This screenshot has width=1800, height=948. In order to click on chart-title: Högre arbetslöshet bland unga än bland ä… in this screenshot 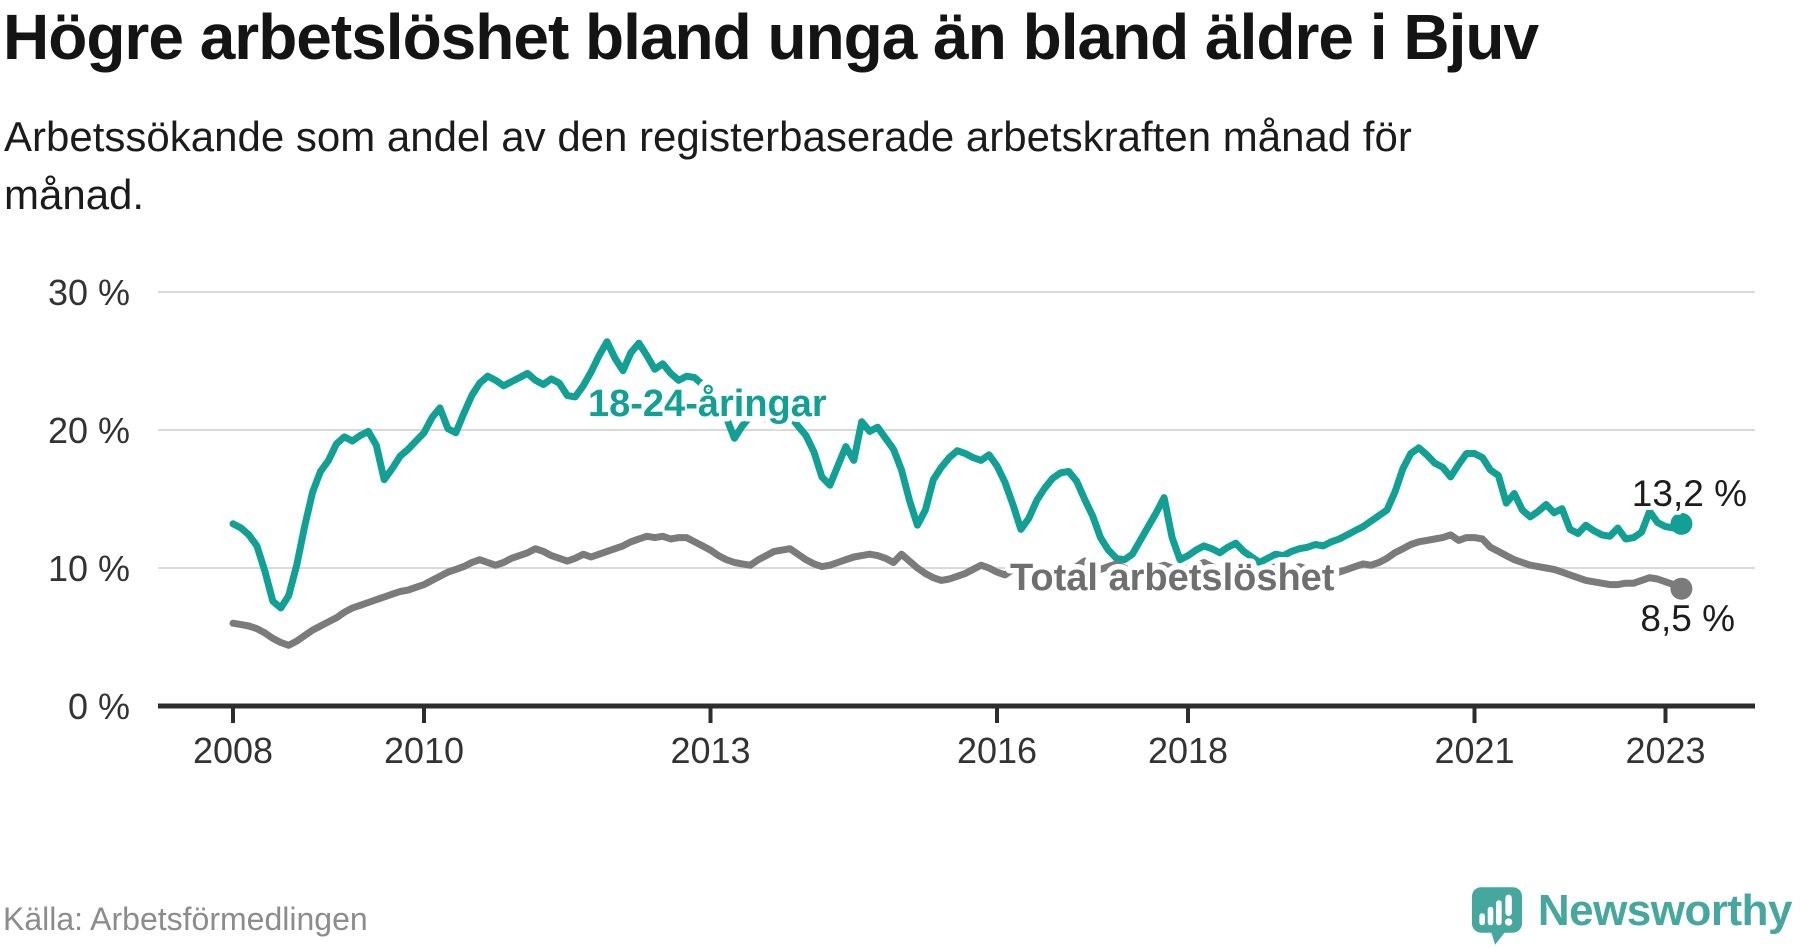, I will do `click(771, 37)`.